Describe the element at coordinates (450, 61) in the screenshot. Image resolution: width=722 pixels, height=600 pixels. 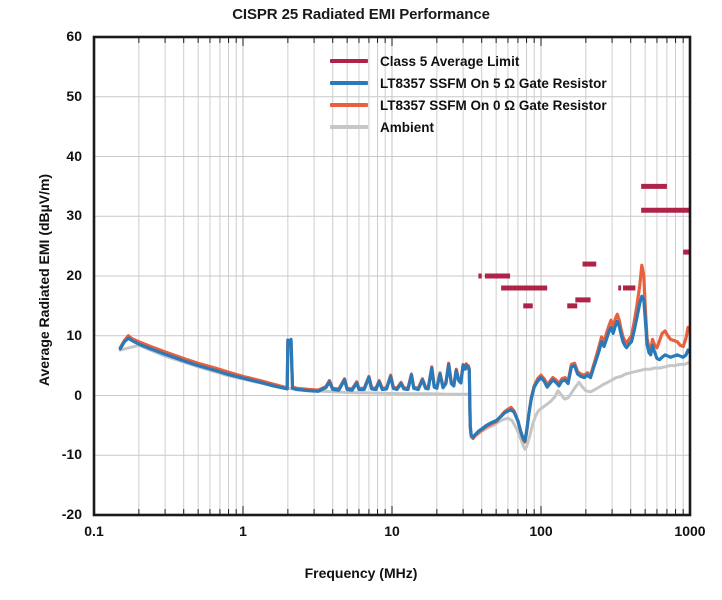
I see `legend-item-label: Class 5 Average Limit` at that location.